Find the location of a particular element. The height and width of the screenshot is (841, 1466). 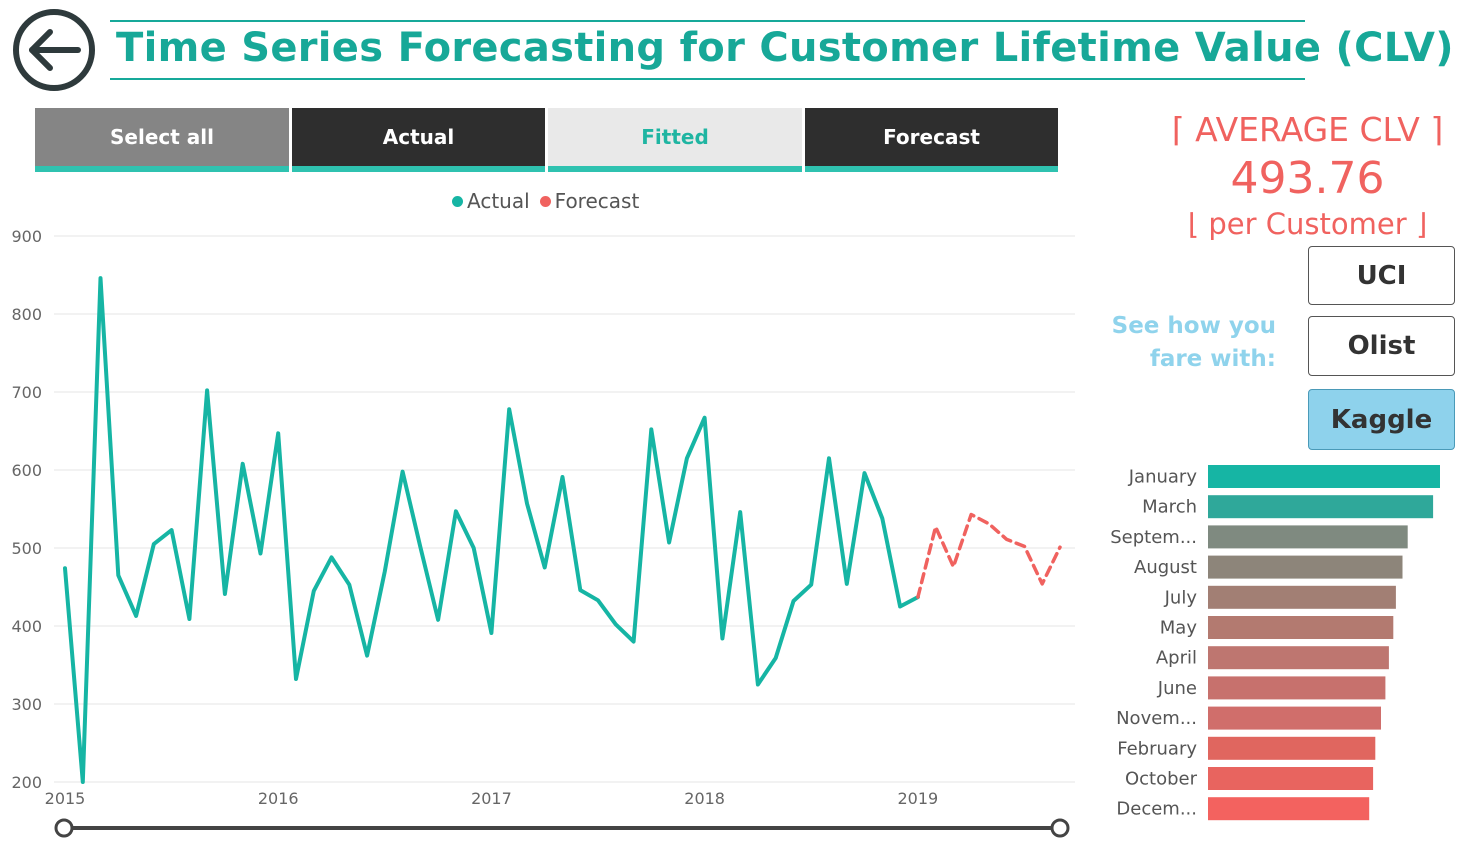

bar-label-3: August is located at coordinates (1165, 567).